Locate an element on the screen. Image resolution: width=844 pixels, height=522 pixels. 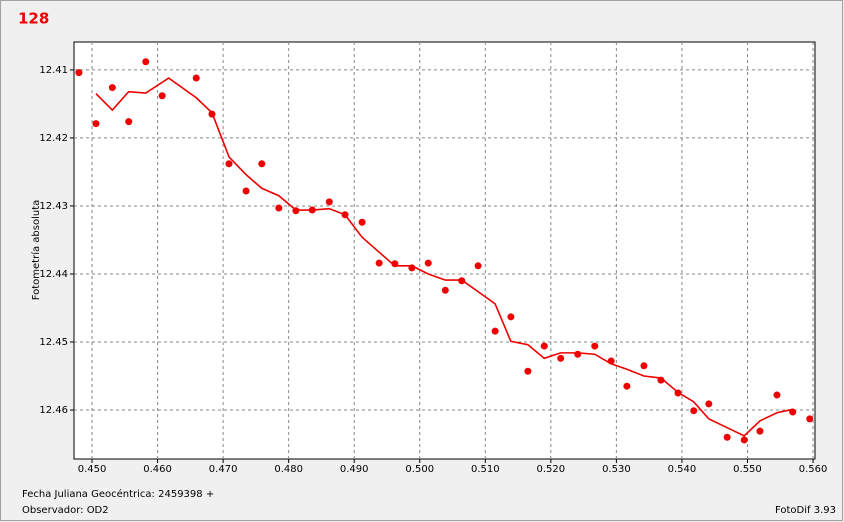
y-tick-label: 12.41 is located at coordinates (53, 70).